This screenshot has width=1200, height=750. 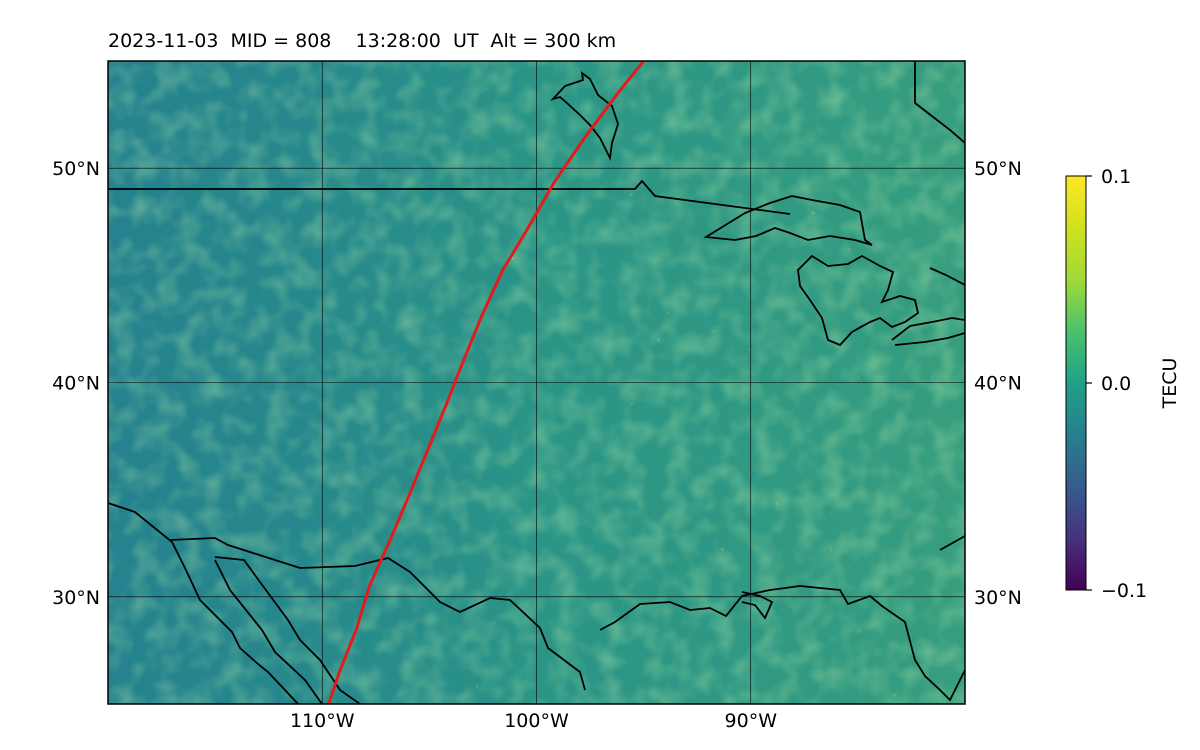 I want to click on colorbar-label: TECU, so click(x=1170, y=384).